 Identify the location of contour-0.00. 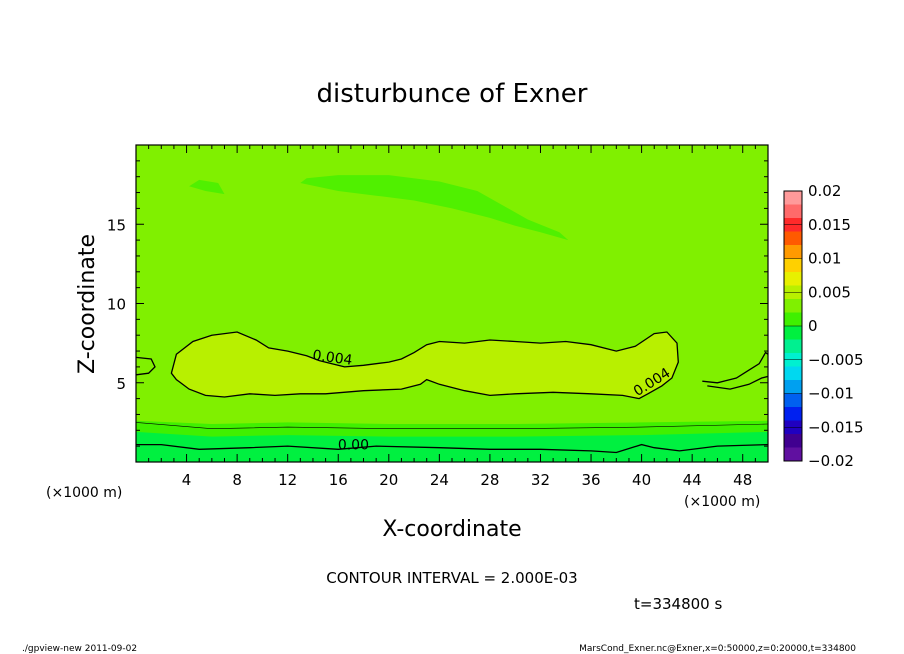
(452, 448).